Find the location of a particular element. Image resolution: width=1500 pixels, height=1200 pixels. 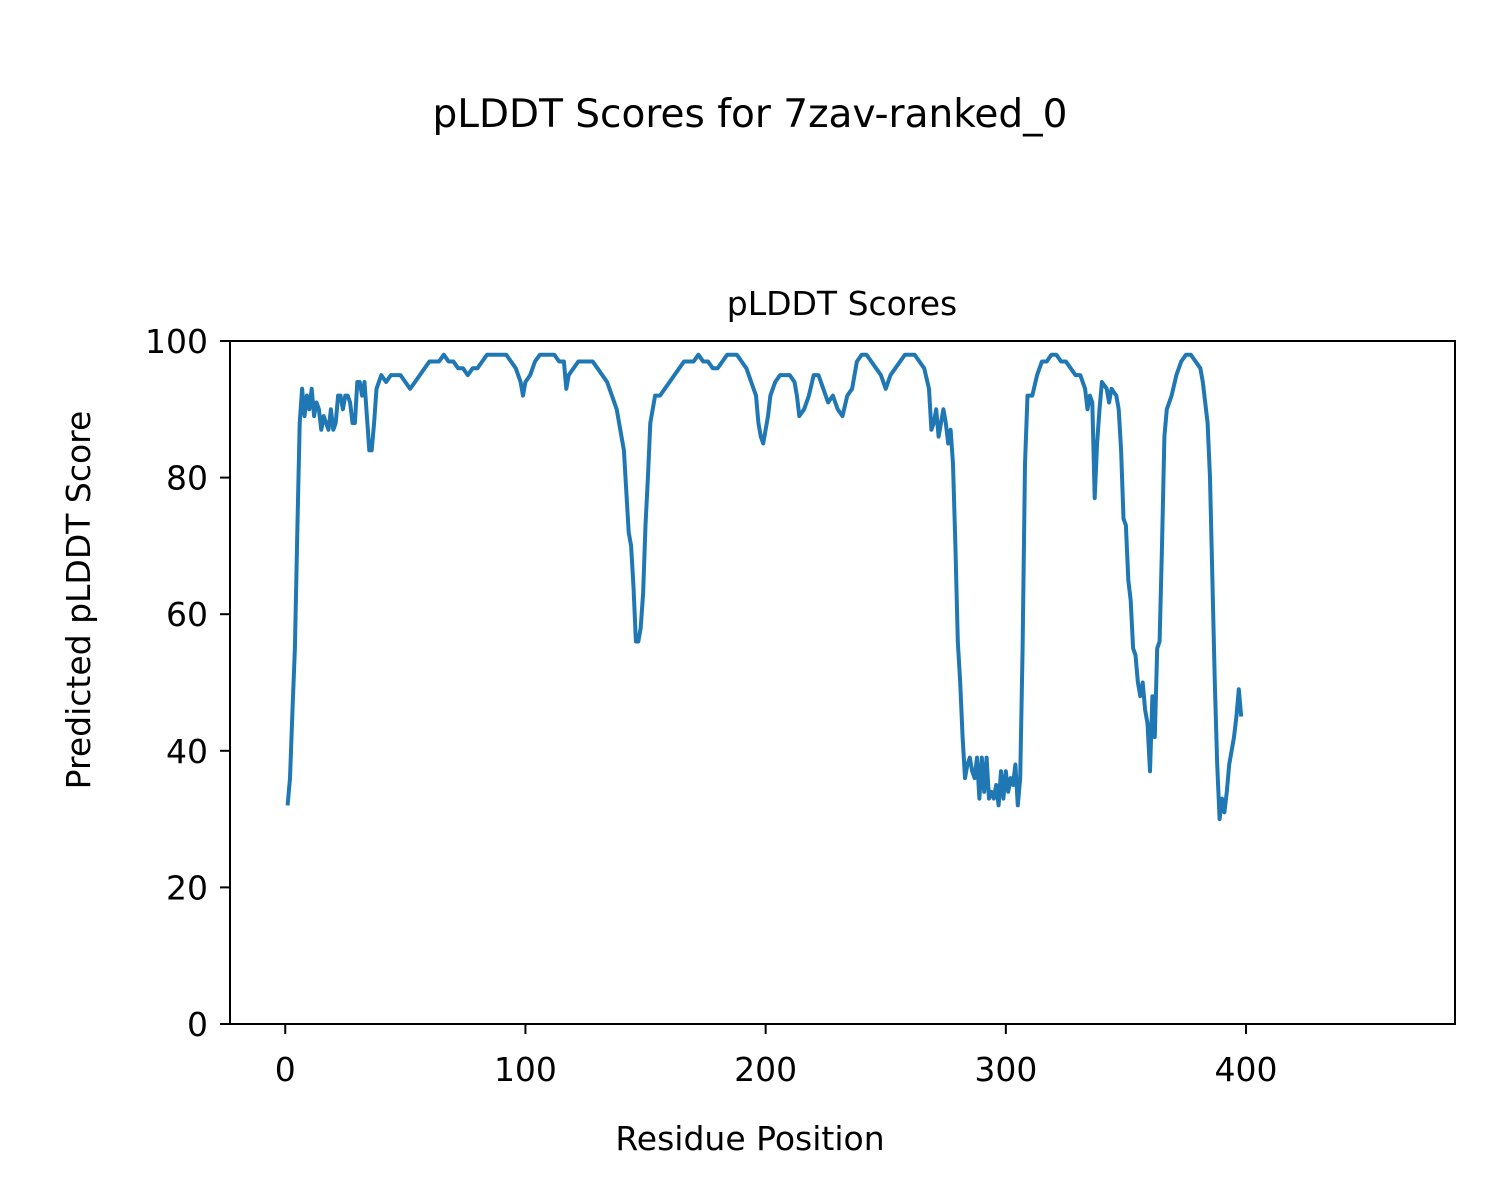

x-tick-label: 400 is located at coordinates (1246, 1069).